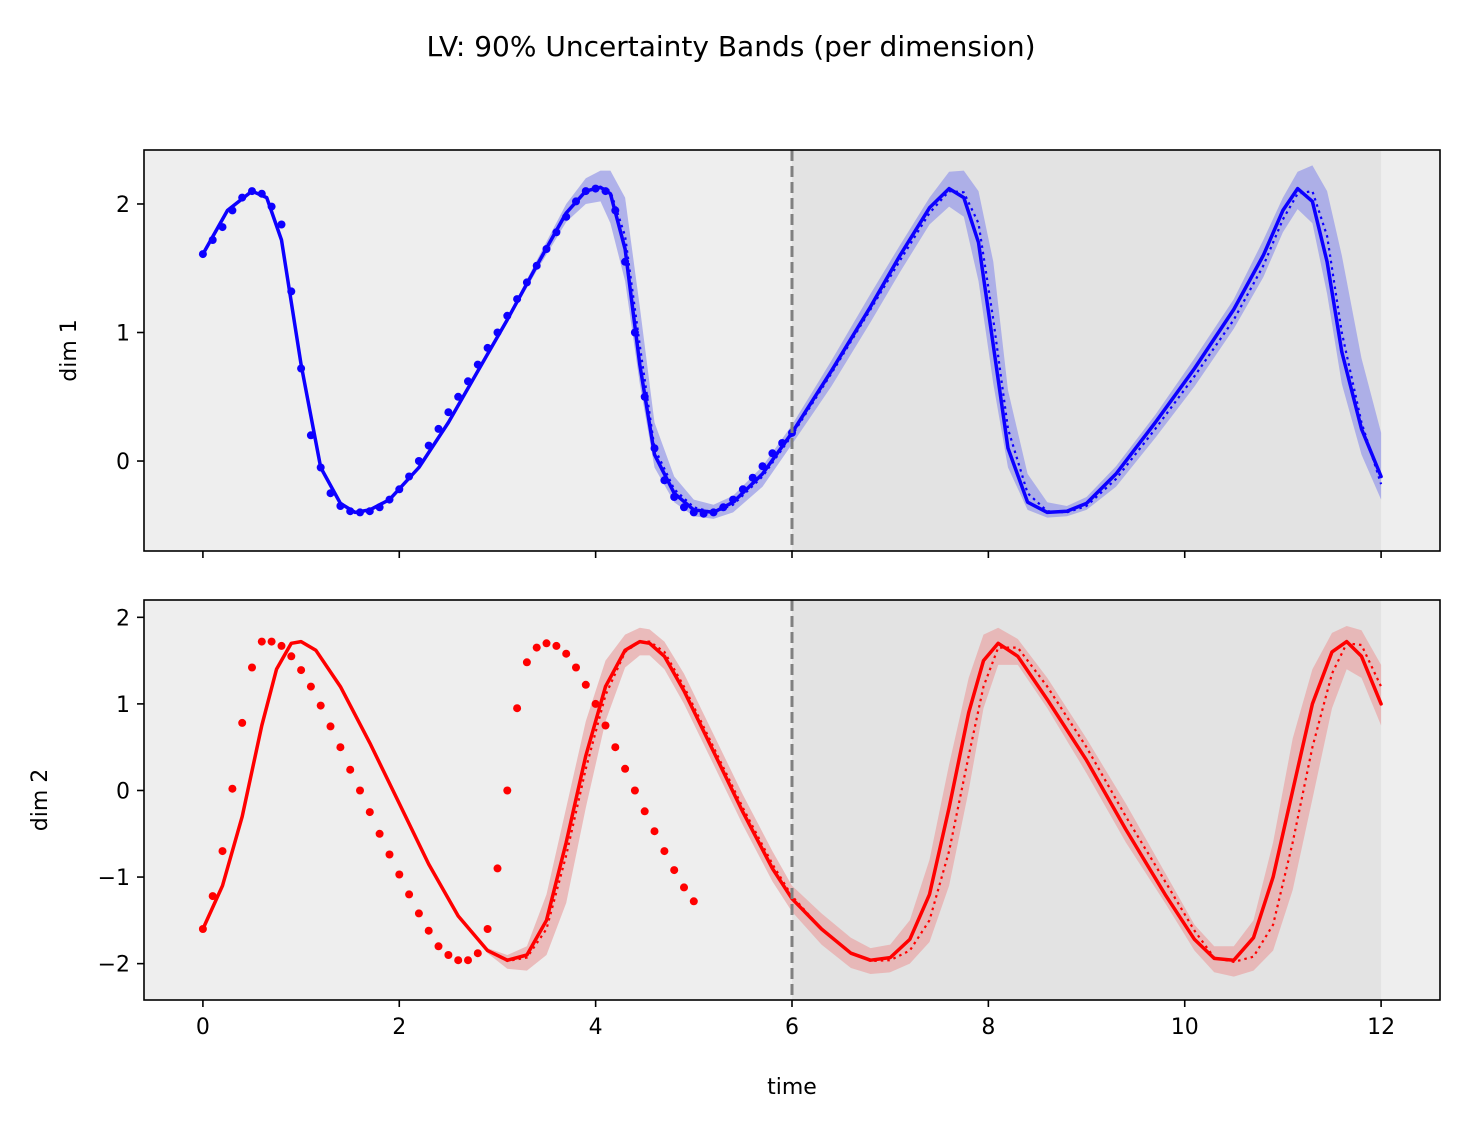 This screenshot has height=1128, width=1463. Describe the element at coordinates (1381, 1027) in the screenshot. I see `x-tick-label: 12` at that location.